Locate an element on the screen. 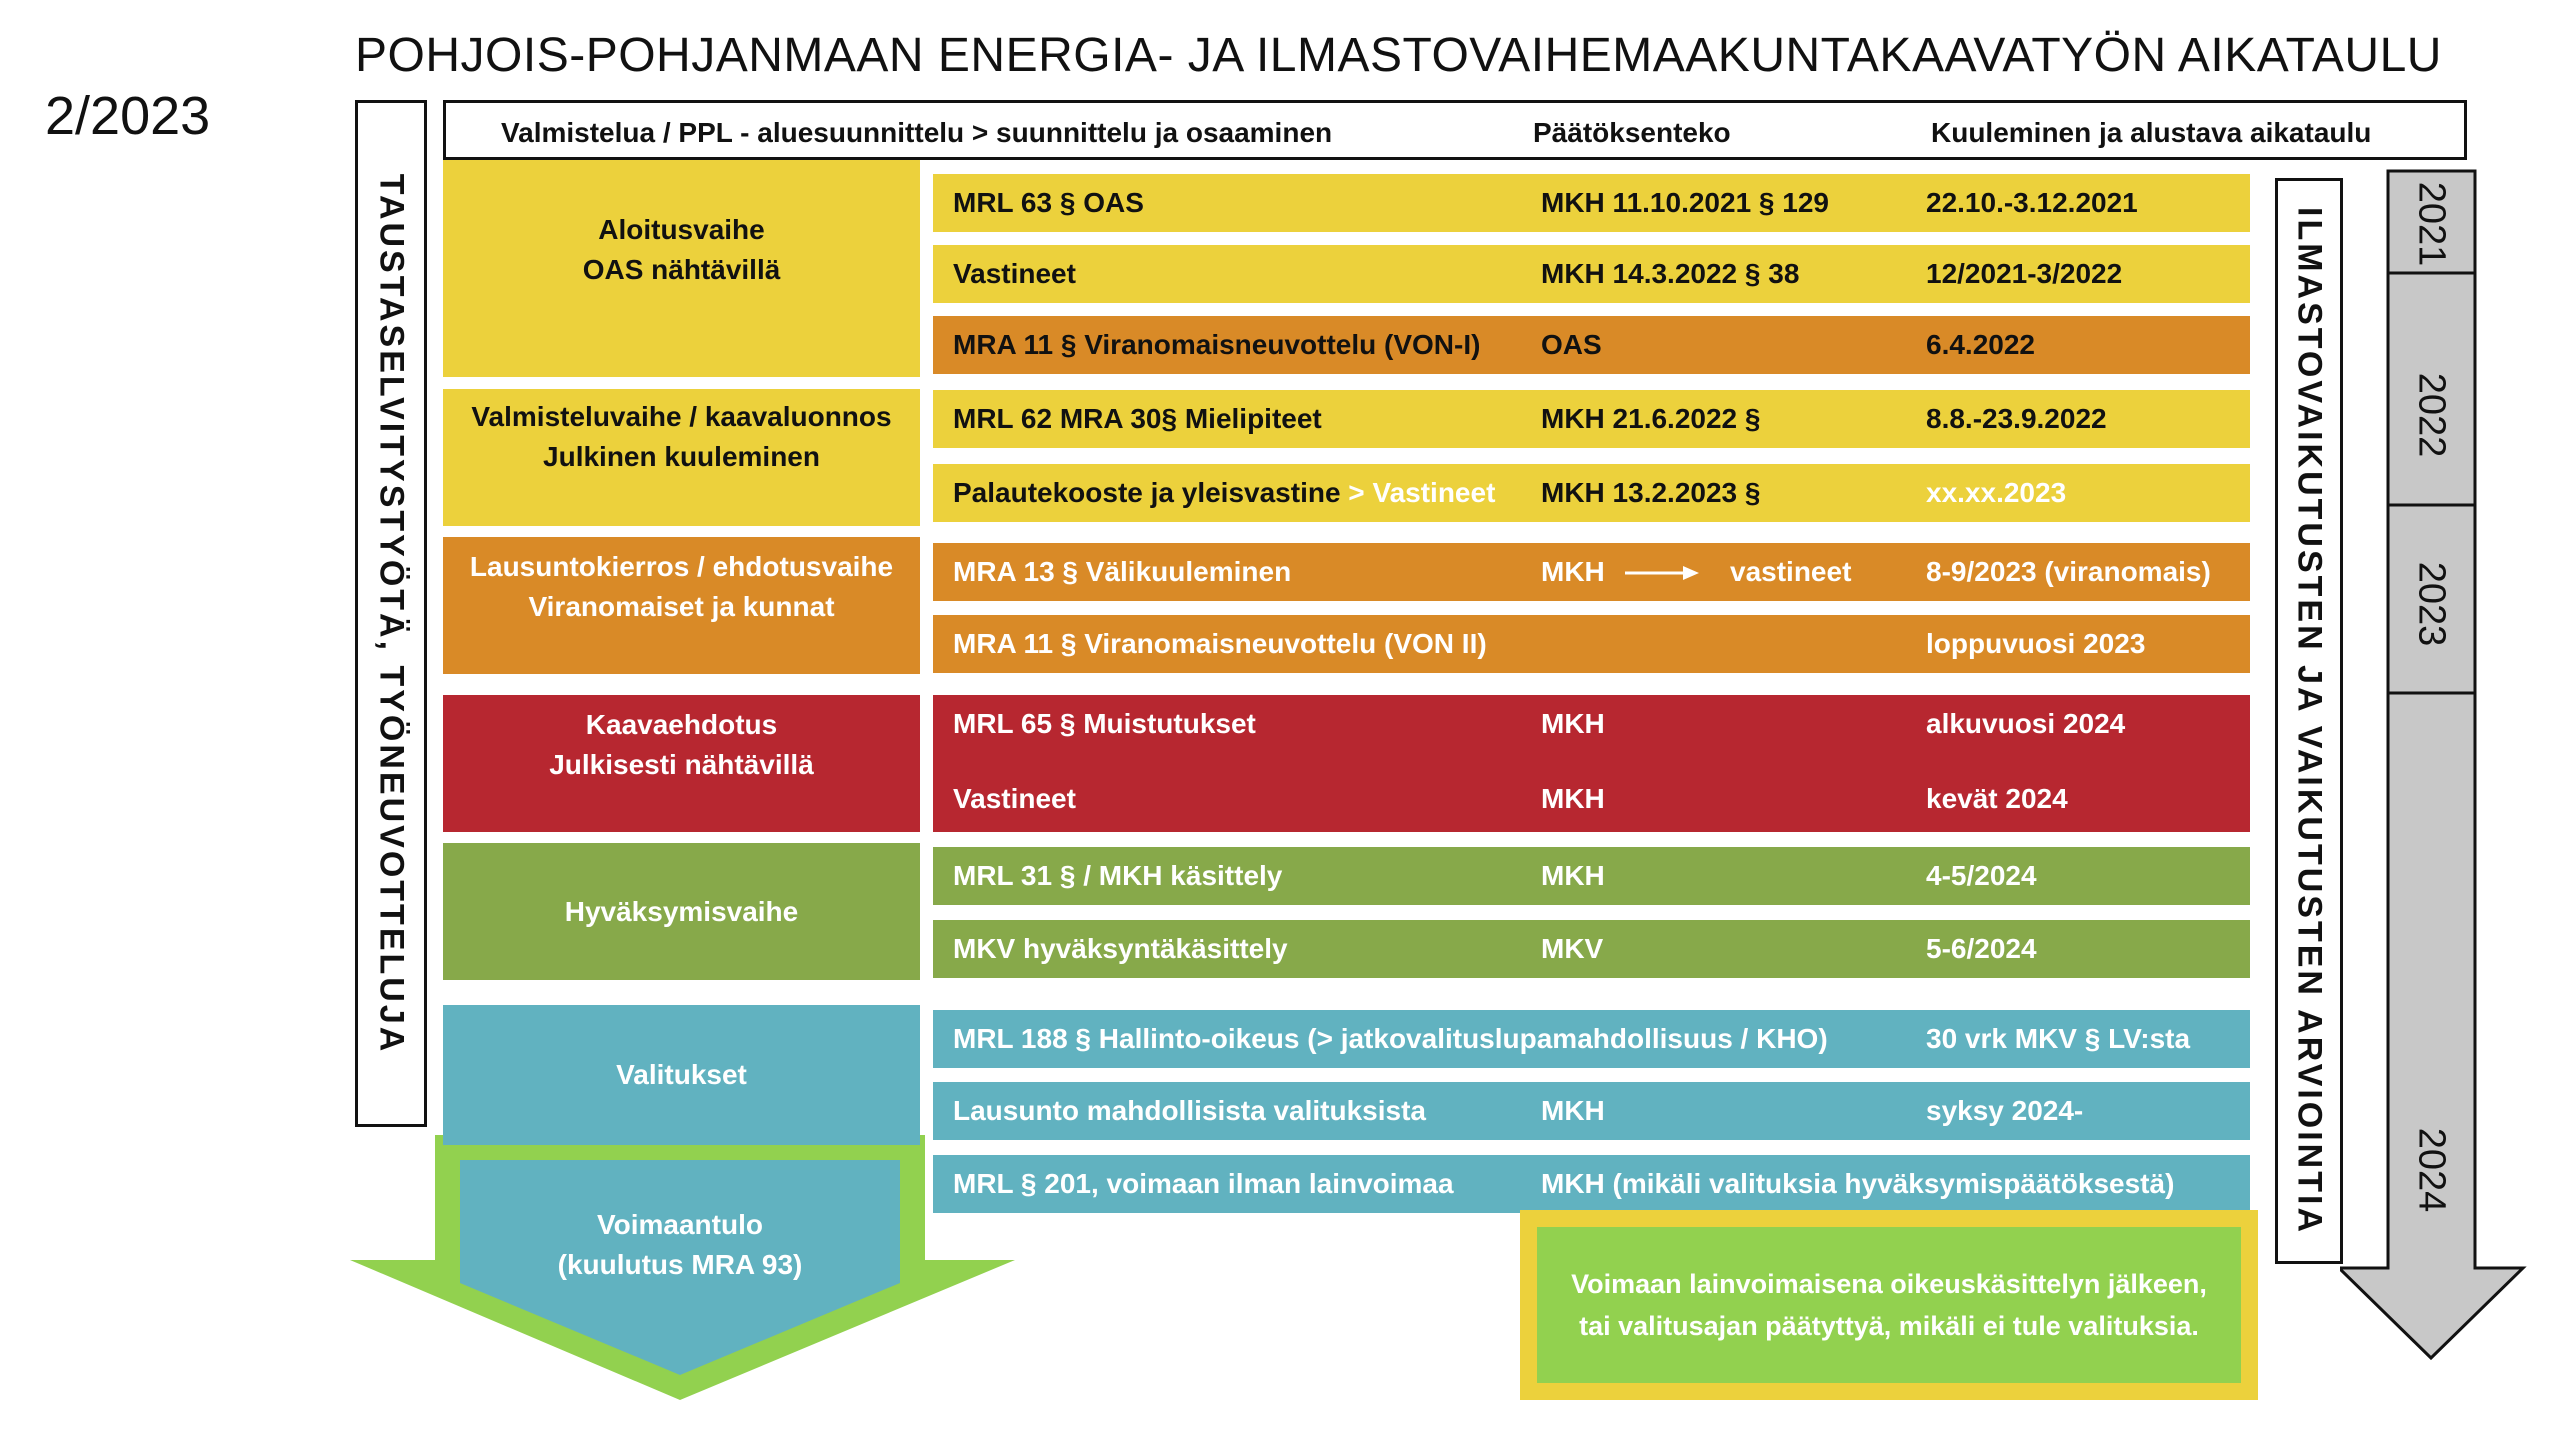  voimaantulo-arrow is located at coordinates (682, 1267).